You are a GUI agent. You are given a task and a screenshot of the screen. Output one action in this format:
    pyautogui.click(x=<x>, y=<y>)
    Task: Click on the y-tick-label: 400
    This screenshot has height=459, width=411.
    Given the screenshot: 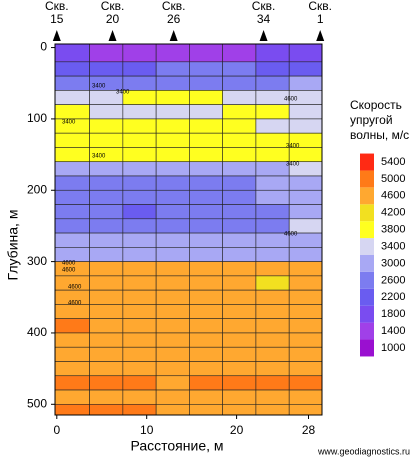 What is the action you would take?
    pyautogui.click(x=37, y=332)
    